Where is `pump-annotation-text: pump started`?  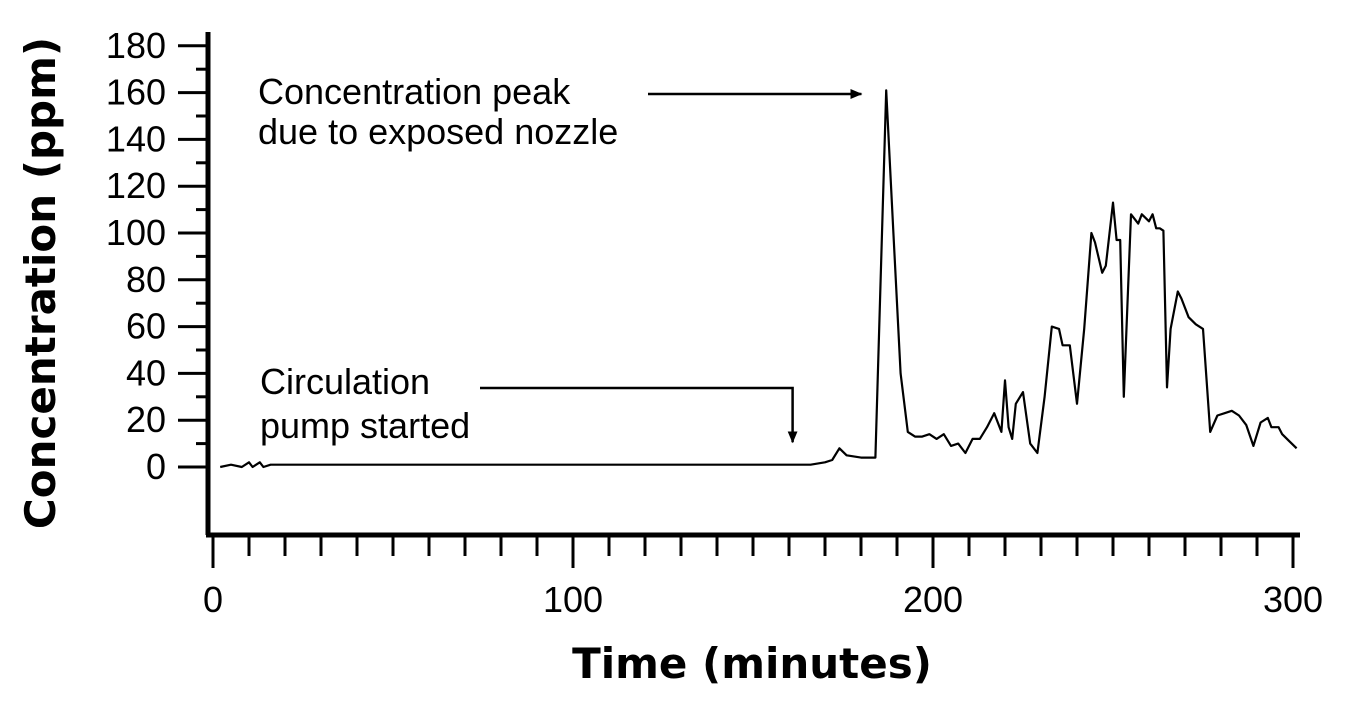 pump-annotation-text: pump started is located at coordinates (365, 425).